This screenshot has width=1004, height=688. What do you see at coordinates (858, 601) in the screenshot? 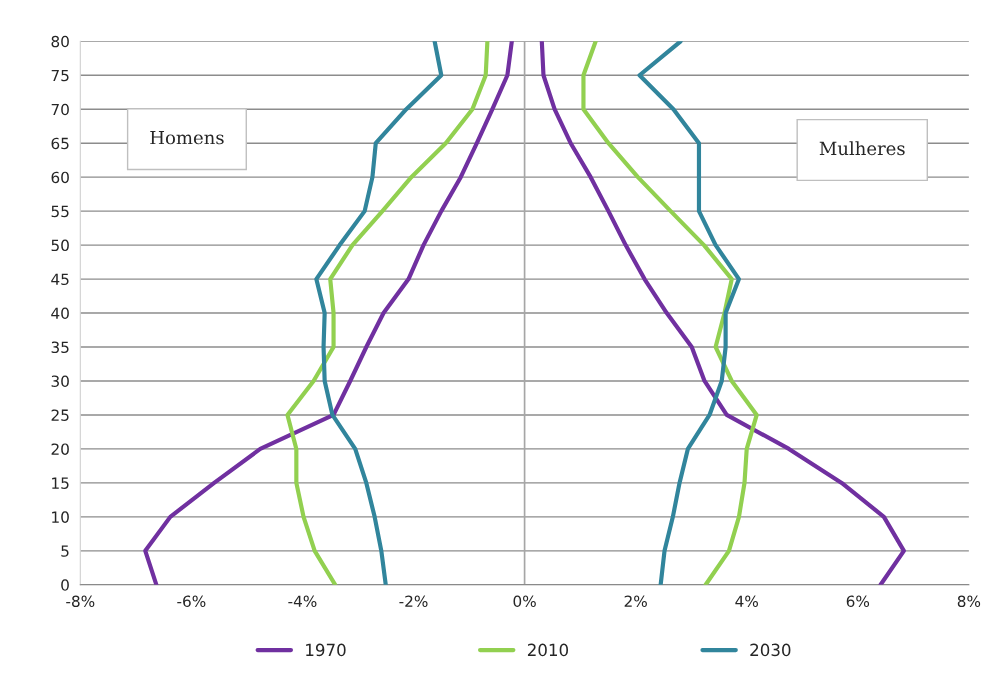
I see `x-tick-label: 6%` at bounding box center [858, 601].